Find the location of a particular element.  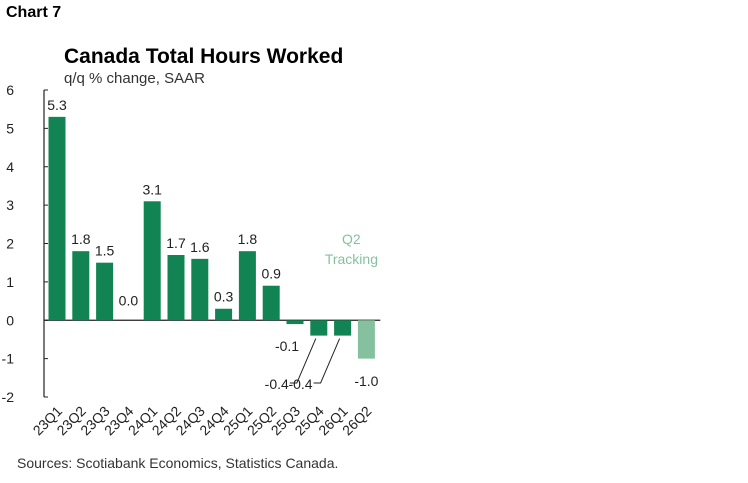

y-tick-label: 0 is located at coordinates (10, 320).